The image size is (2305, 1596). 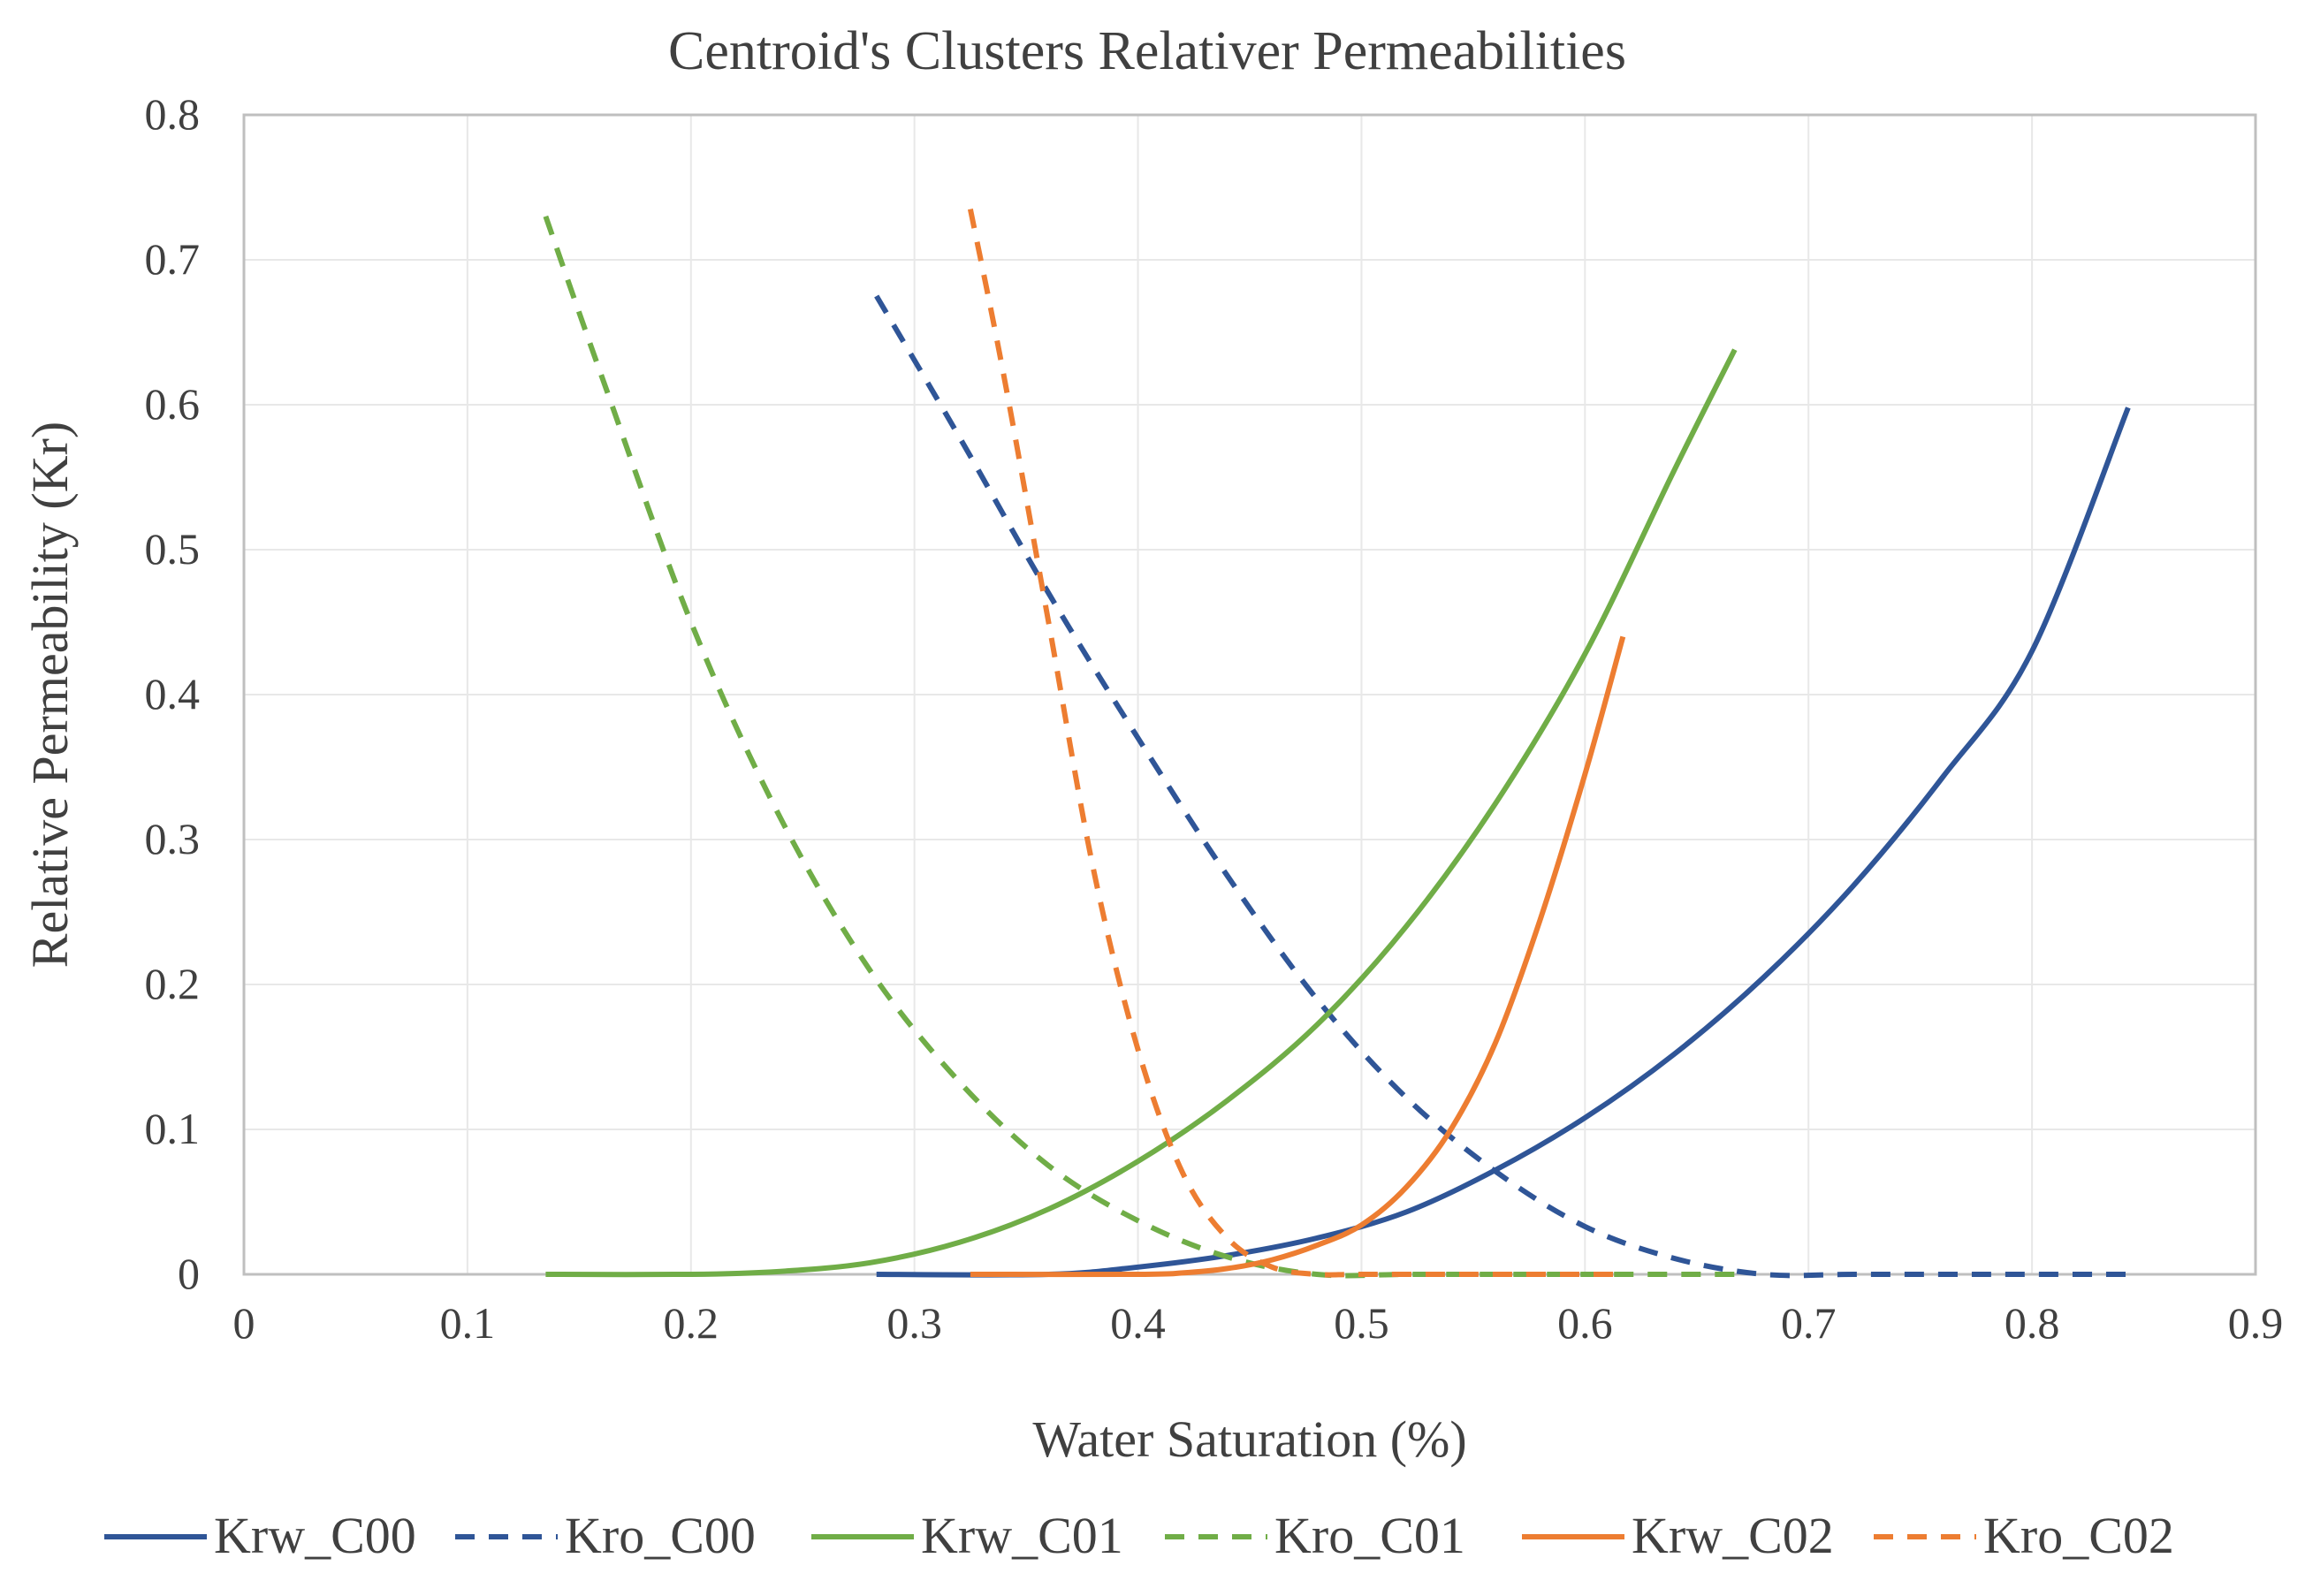 I want to click on x-tick-label: 0.4, so click(x=1138, y=1323).